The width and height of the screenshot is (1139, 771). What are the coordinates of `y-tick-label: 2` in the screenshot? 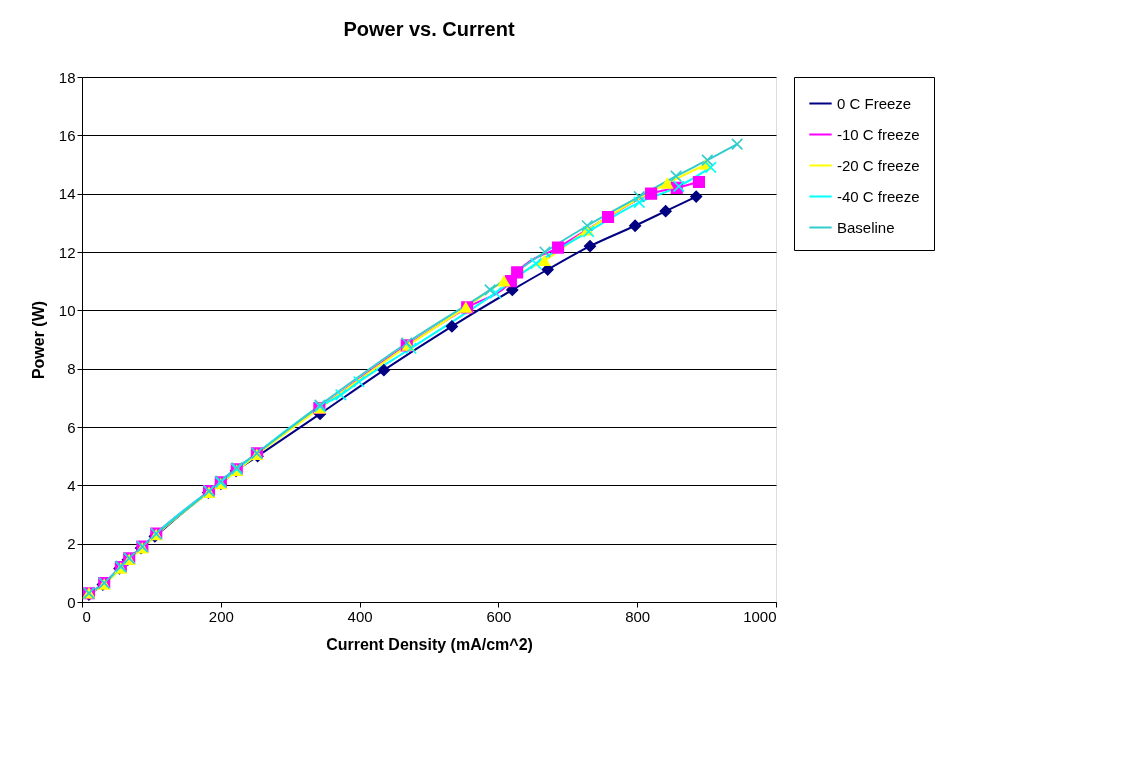 It's located at (71, 544).